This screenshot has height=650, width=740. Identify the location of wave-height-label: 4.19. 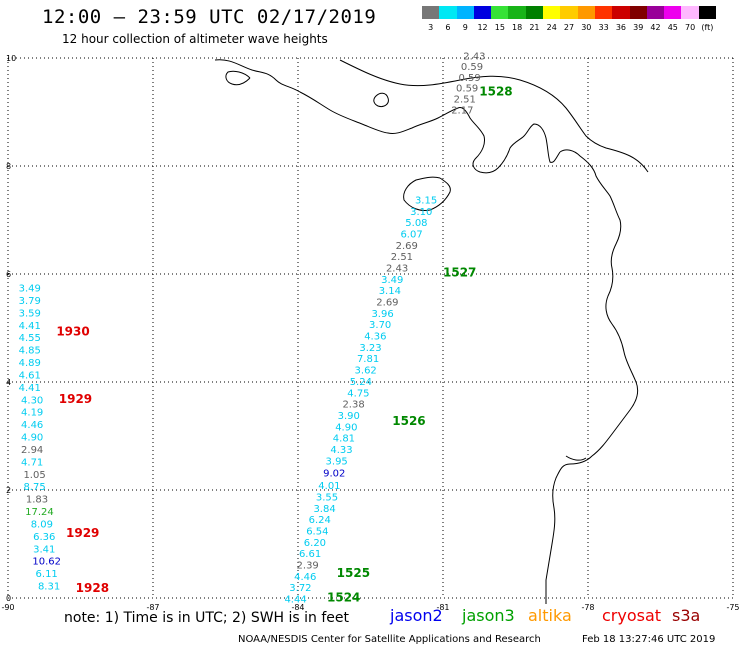
(32, 413).